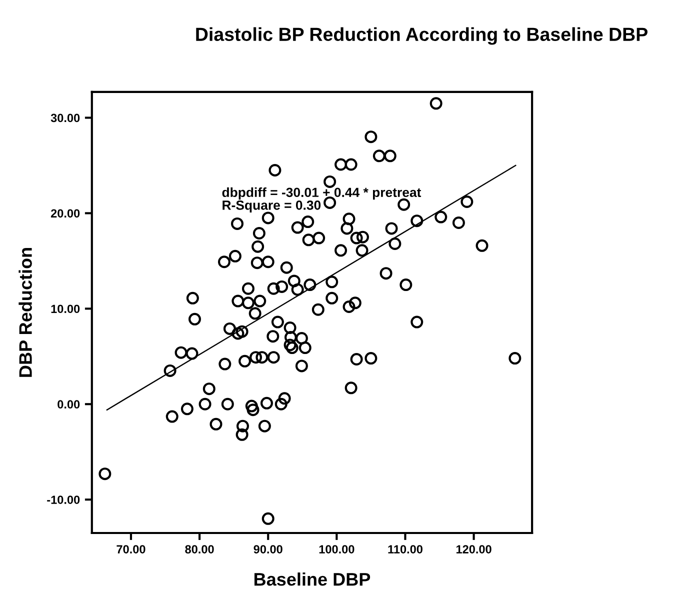  I want to click on y-tick-label: 30.00, so click(65, 118).